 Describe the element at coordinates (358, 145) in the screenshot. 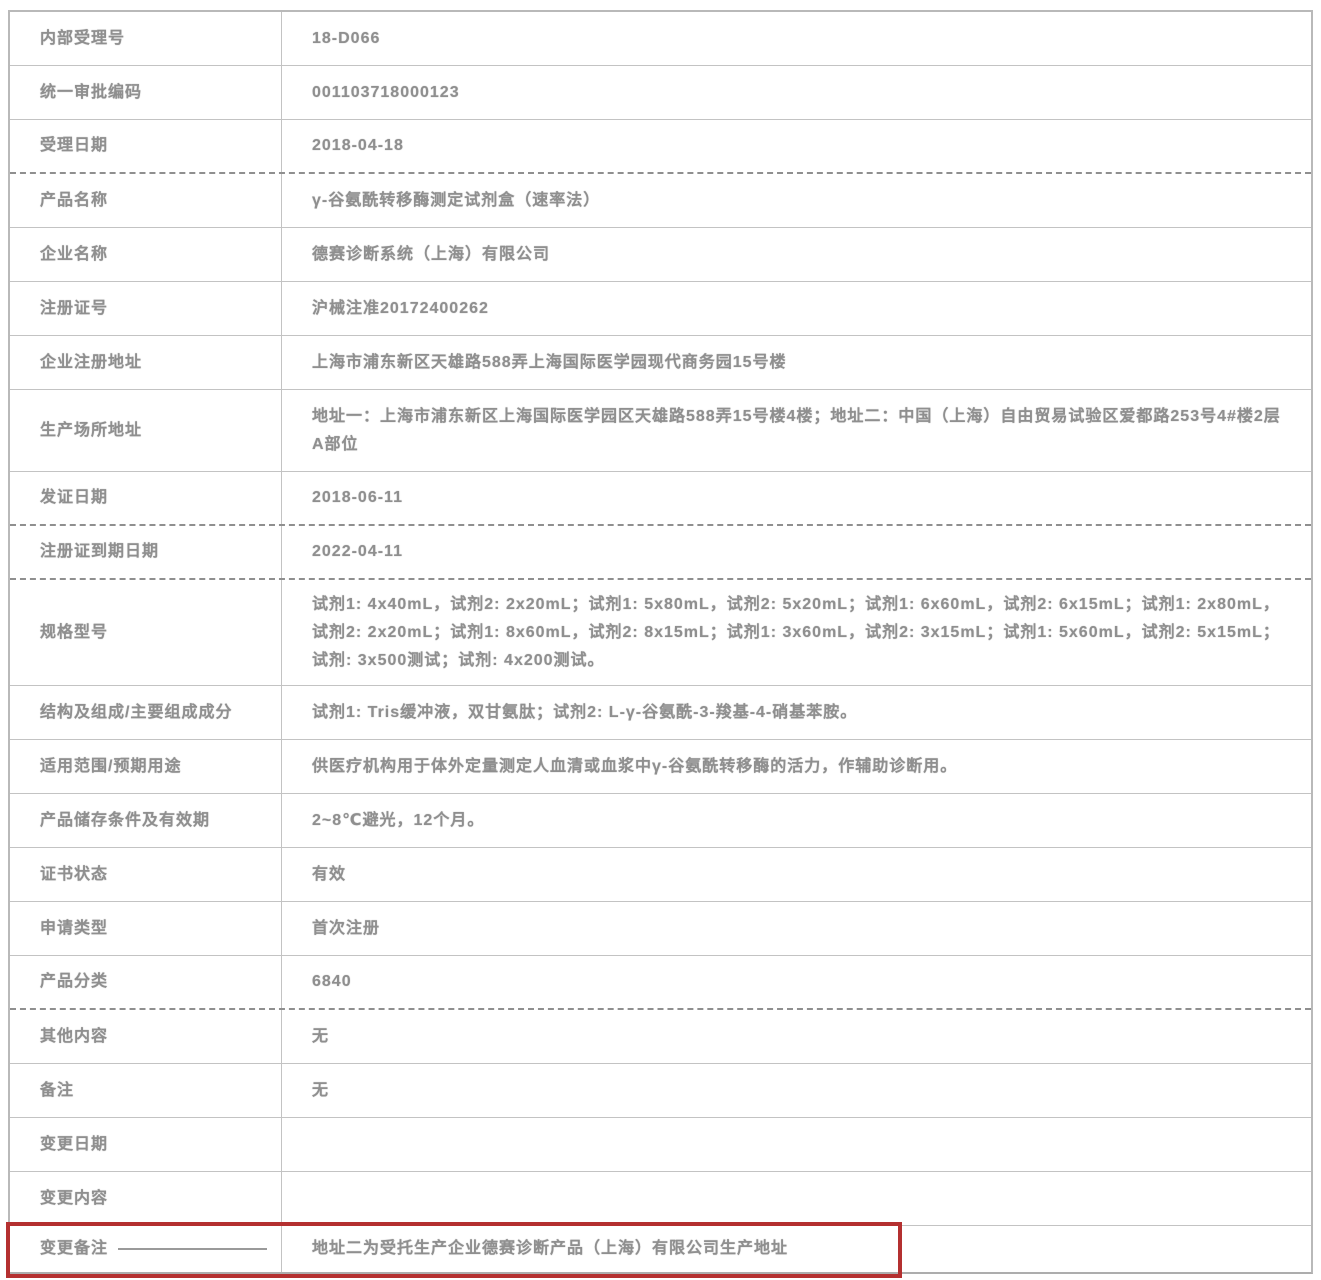

I see `row-value: 2018-04-18` at that location.